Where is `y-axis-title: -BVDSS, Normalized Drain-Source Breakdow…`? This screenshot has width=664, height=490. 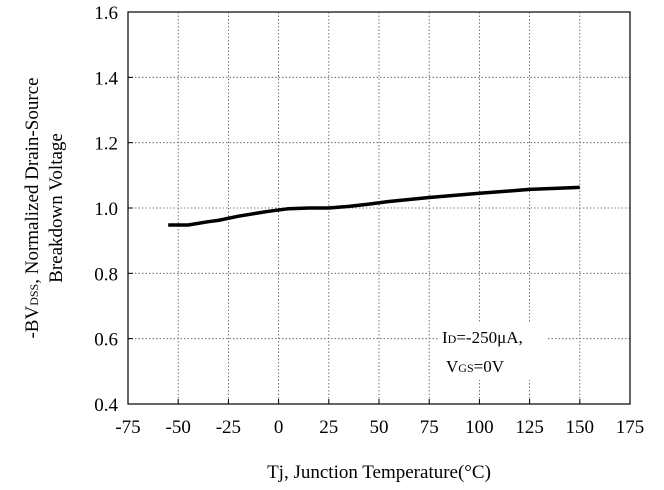 y-axis-title: -BVDSS, Normalized Drain-Source Breakdow… is located at coordinates (44, 207).